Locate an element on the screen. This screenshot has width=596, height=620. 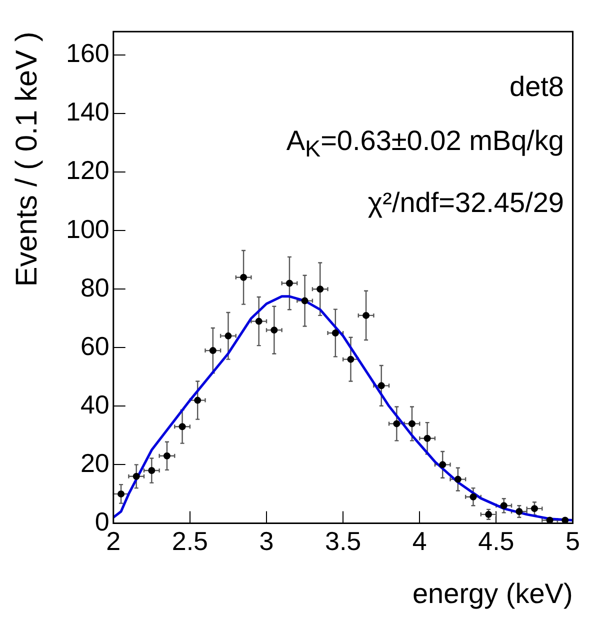
x-tick-label: 2.5 is located at coordinates (190, 541).